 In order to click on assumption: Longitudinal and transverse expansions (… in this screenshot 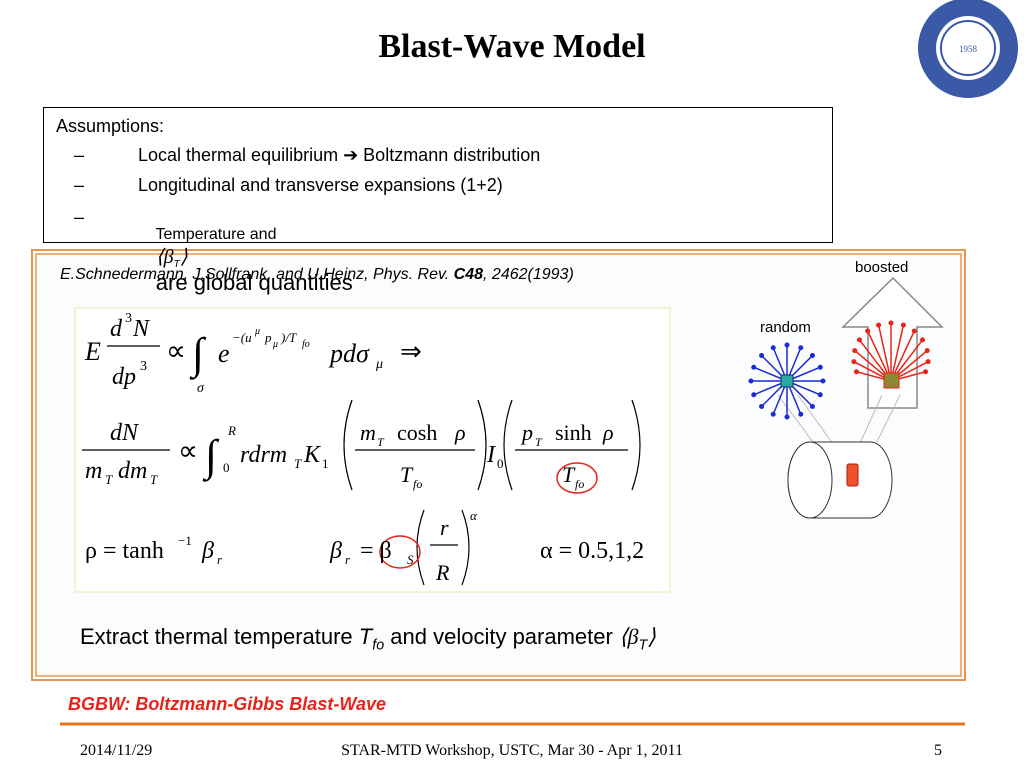, I will do `click(320, 185)`.